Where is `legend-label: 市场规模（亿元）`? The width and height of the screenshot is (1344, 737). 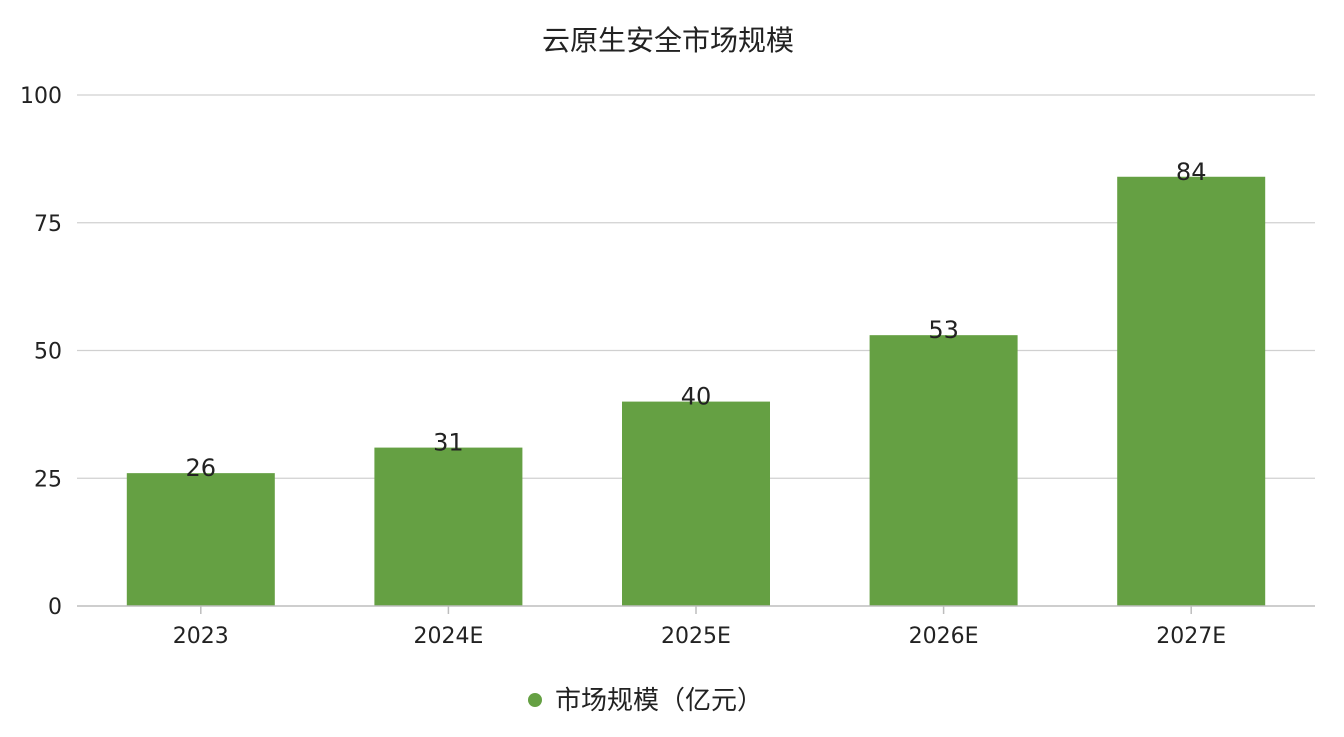
legend-label: 市场规模（亿元） is located at coordinates (659, 701).